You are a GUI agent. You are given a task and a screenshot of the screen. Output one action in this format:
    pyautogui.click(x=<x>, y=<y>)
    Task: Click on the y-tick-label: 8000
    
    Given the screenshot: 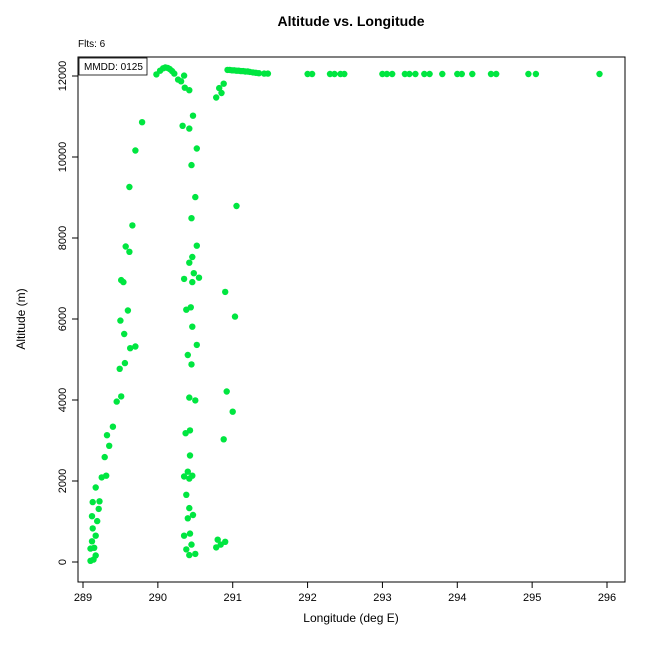 What is the action you would take?
    pyautogui.click(x=63, y=238)
    